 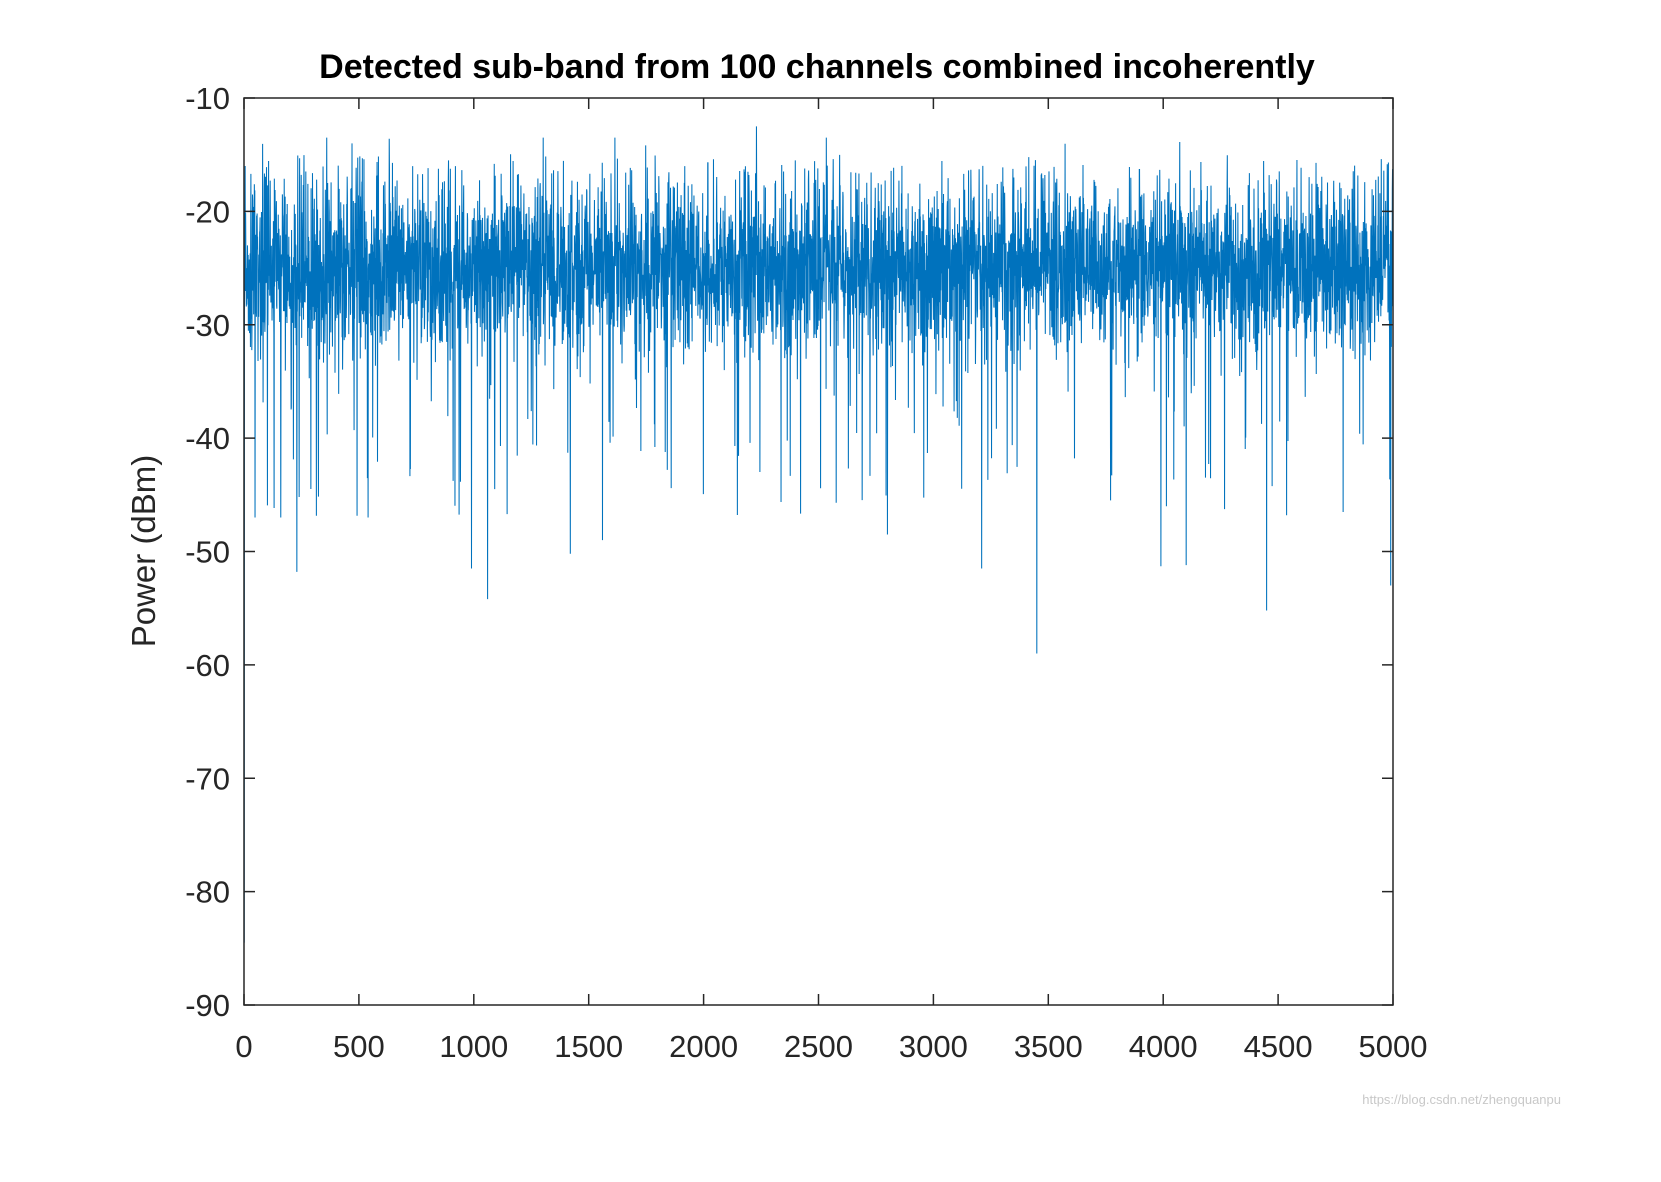 I want to click on y-tick-label: -80, so click(x=207, y=892).